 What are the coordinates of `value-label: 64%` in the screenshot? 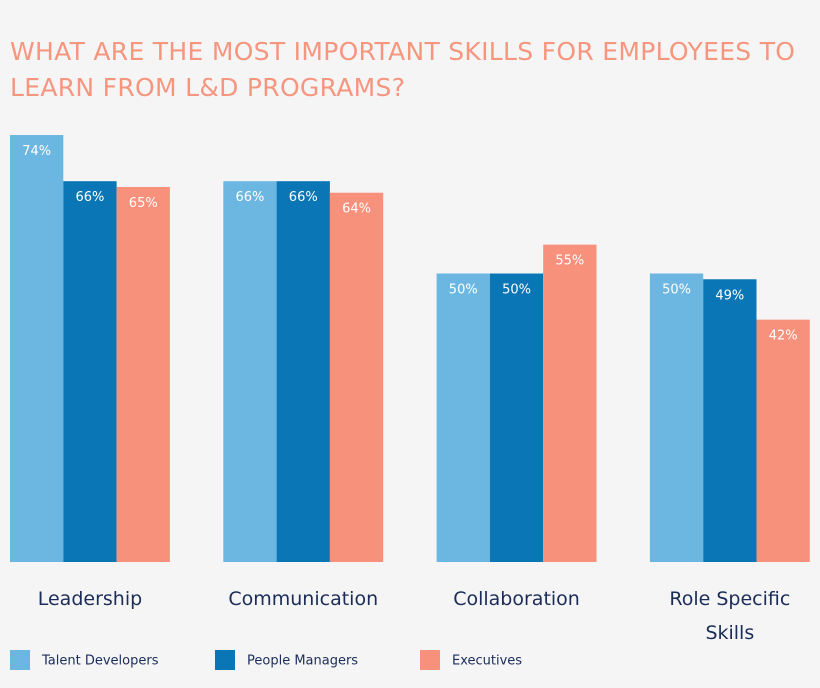 It's located at (356, 209).